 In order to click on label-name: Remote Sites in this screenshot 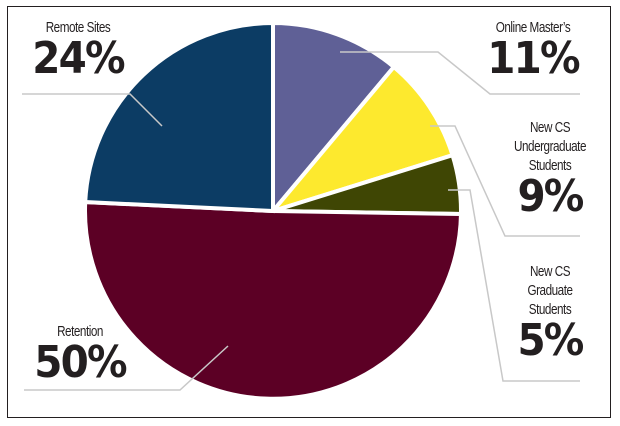, I will do `click(78, 27)`.